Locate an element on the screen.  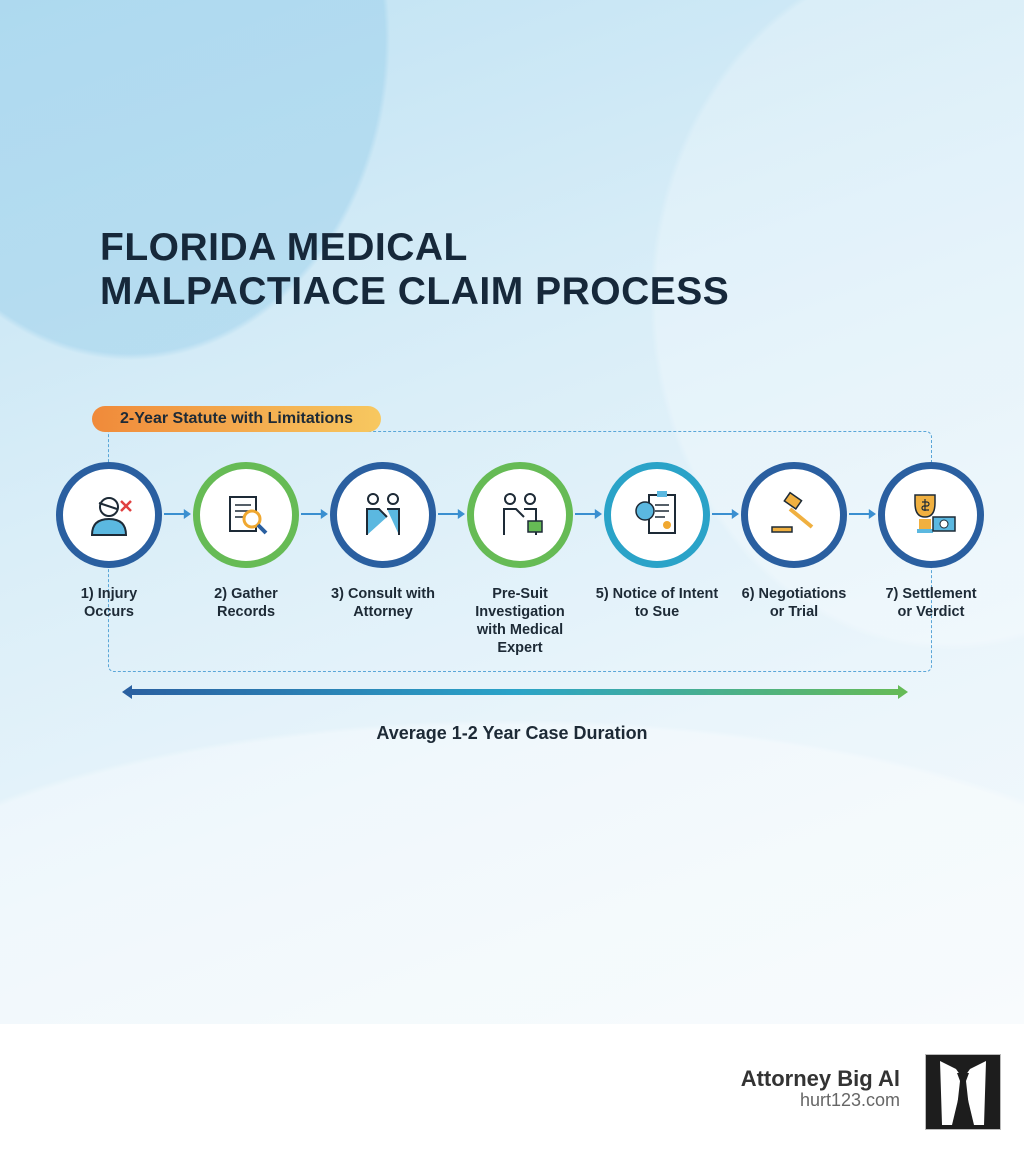
step-label-line: to Sue is located at coordinates (657, 612).